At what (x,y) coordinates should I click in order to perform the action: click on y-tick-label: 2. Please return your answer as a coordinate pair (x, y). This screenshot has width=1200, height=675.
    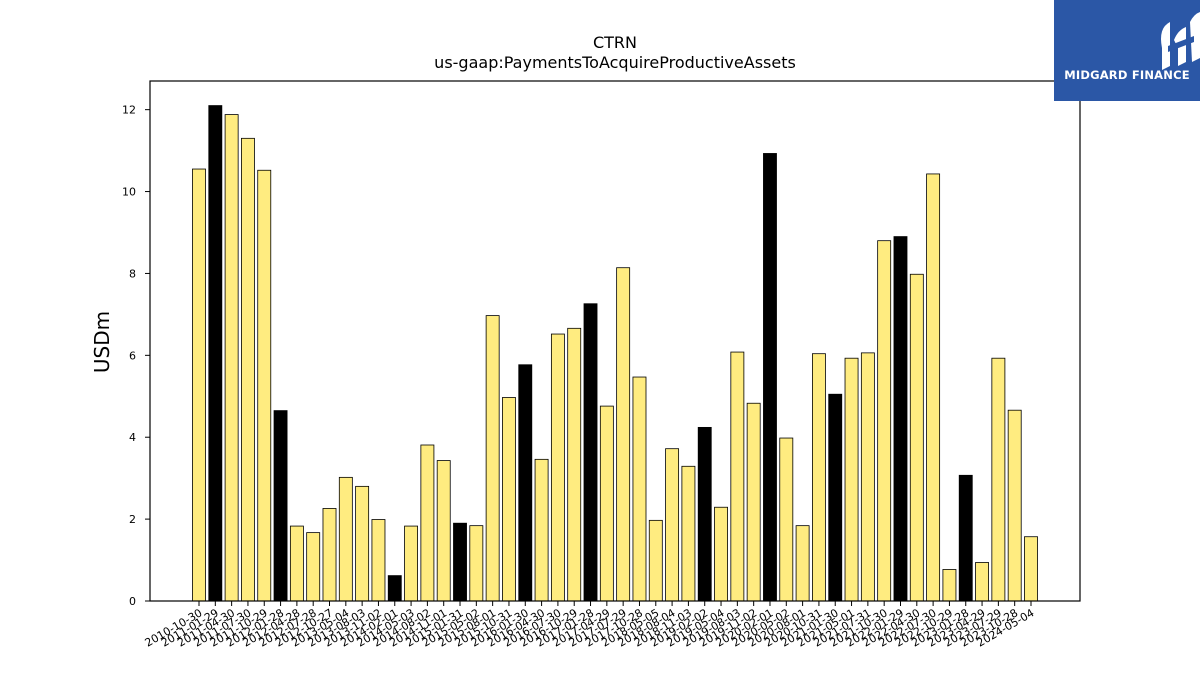
    Looking at the image, I should click on (132, 519).